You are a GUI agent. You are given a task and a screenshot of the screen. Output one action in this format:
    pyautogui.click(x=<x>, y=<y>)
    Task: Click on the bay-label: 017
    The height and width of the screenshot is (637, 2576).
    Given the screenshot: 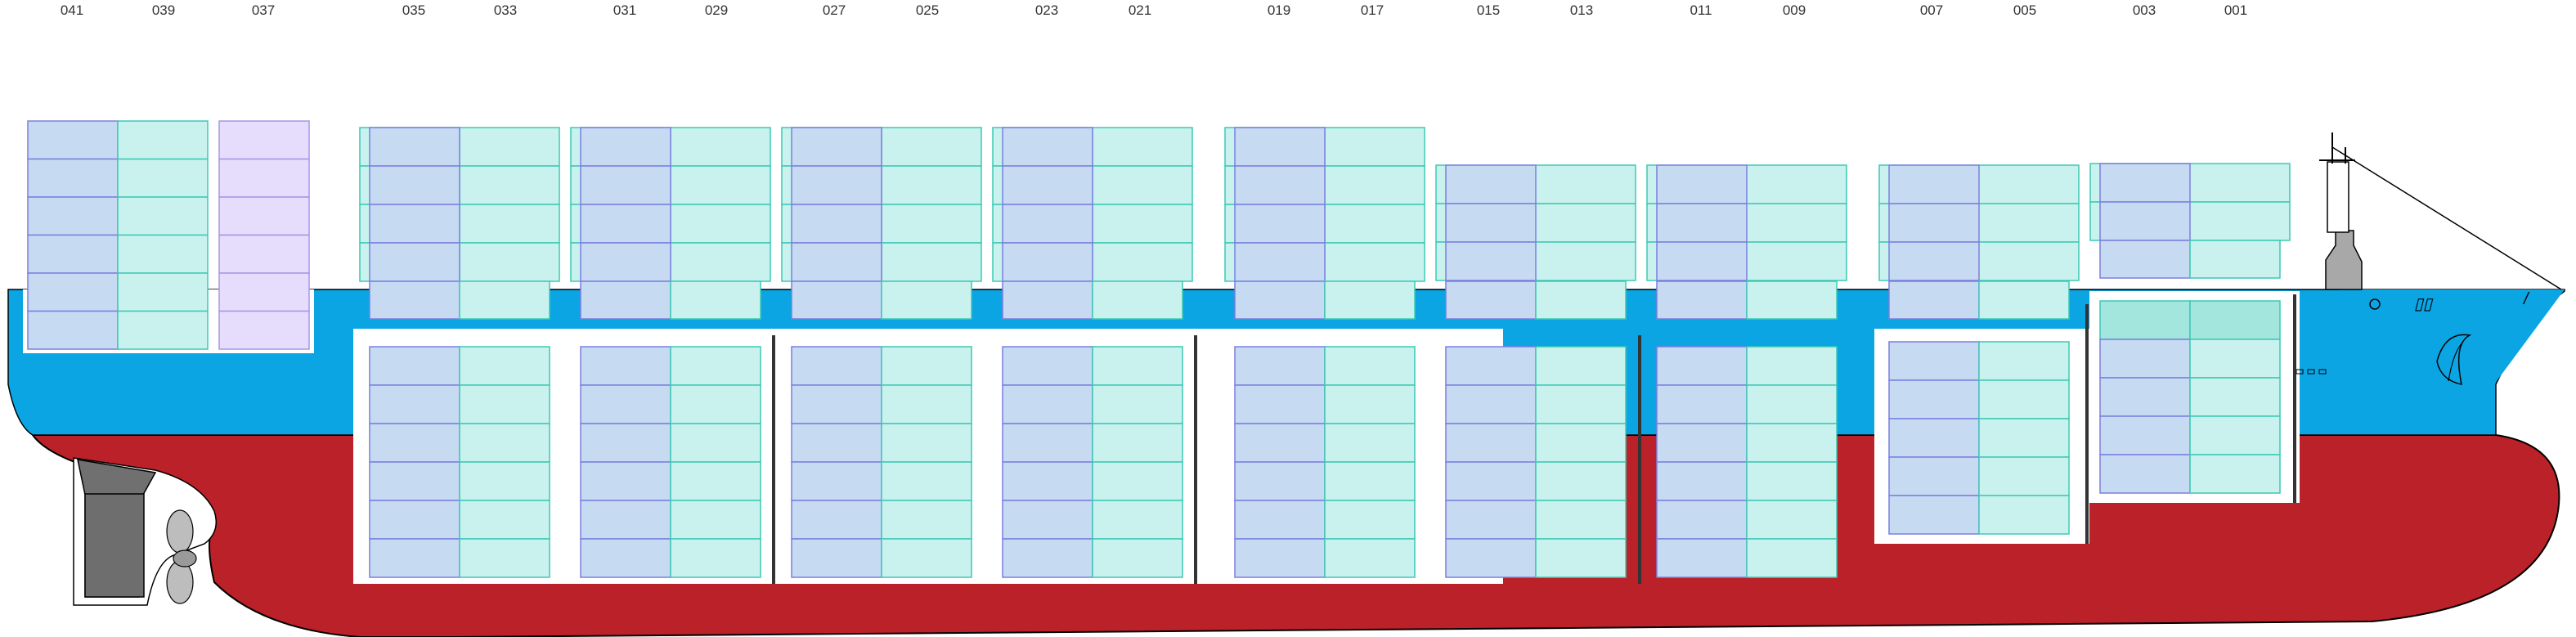 What is the action you would take?
    pyautogui.click(x=1372, y=10)
    